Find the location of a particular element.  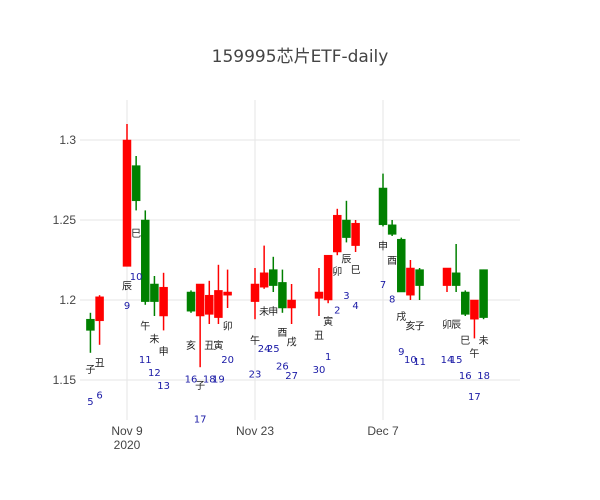

day-number-annotation: 24 is located at coordinates (264, 349).